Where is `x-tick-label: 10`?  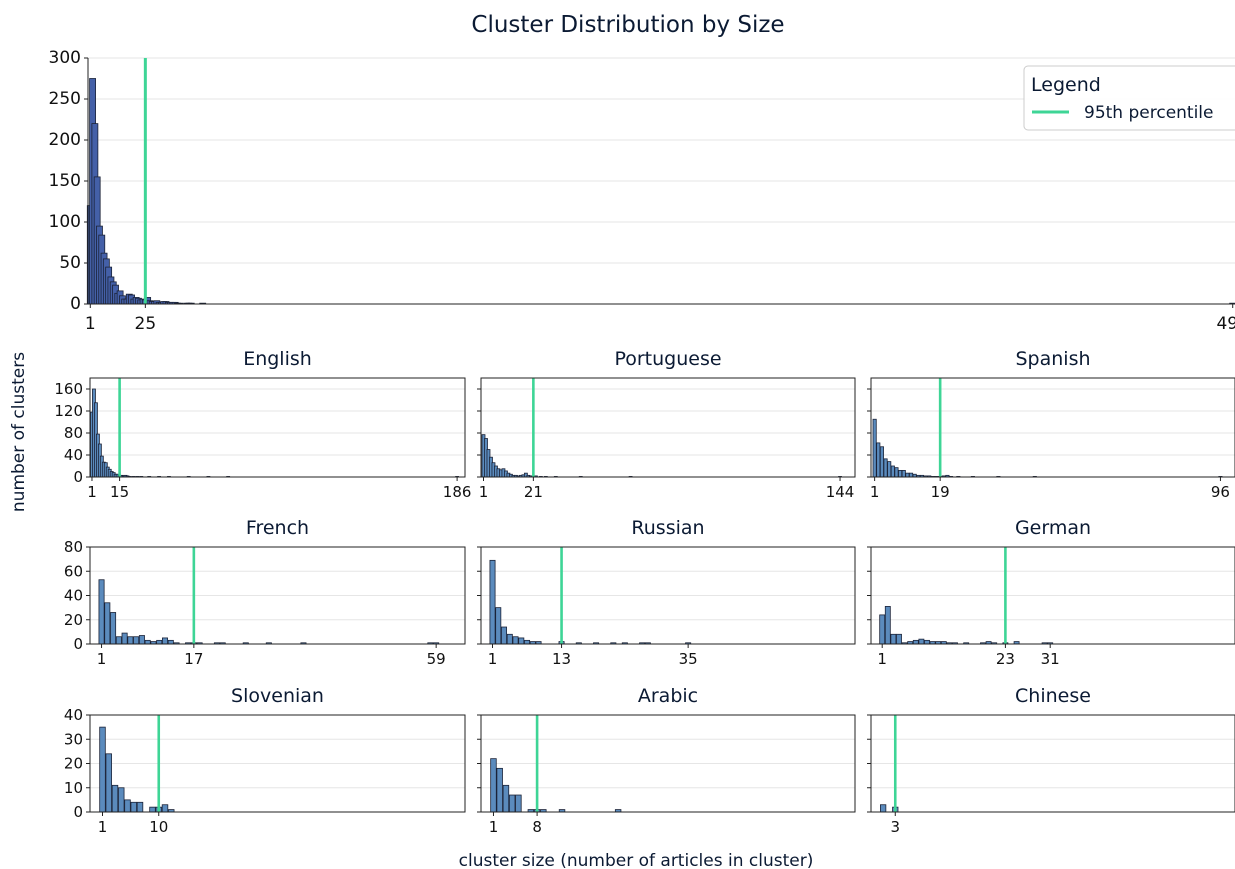
x-tick-label: 10 is located at coordinates (158, 827).